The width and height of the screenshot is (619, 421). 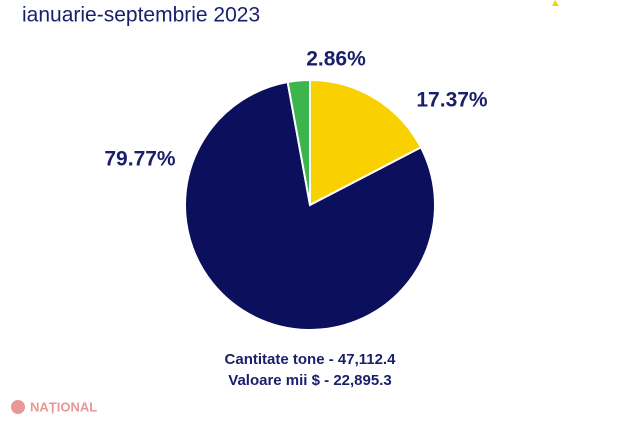 I want to click on slice-label: 79.77%, so click(x=140, y=159).